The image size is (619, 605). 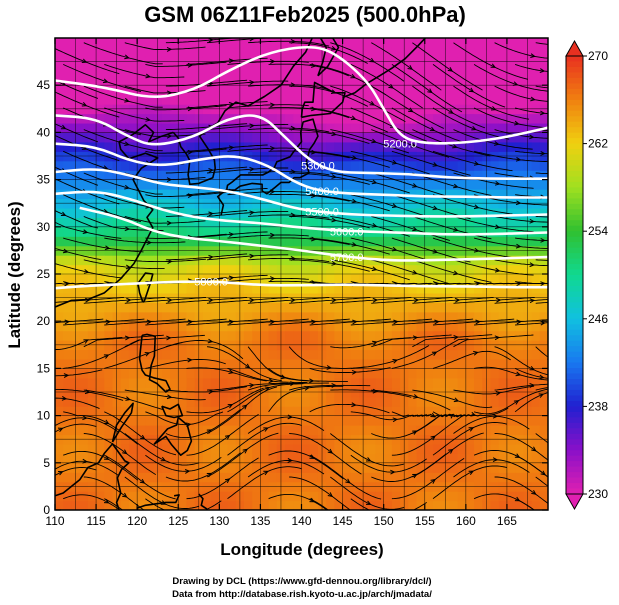 I want to click on colorbar-step, so click(x=574, y=86).